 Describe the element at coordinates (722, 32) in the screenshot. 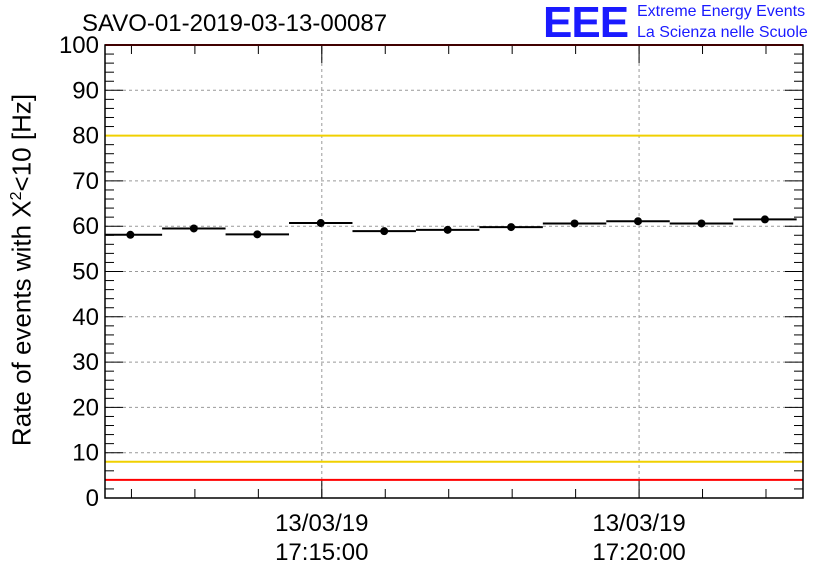

I see `logo-line-2: La Scienza nelle Scuole` at that location.